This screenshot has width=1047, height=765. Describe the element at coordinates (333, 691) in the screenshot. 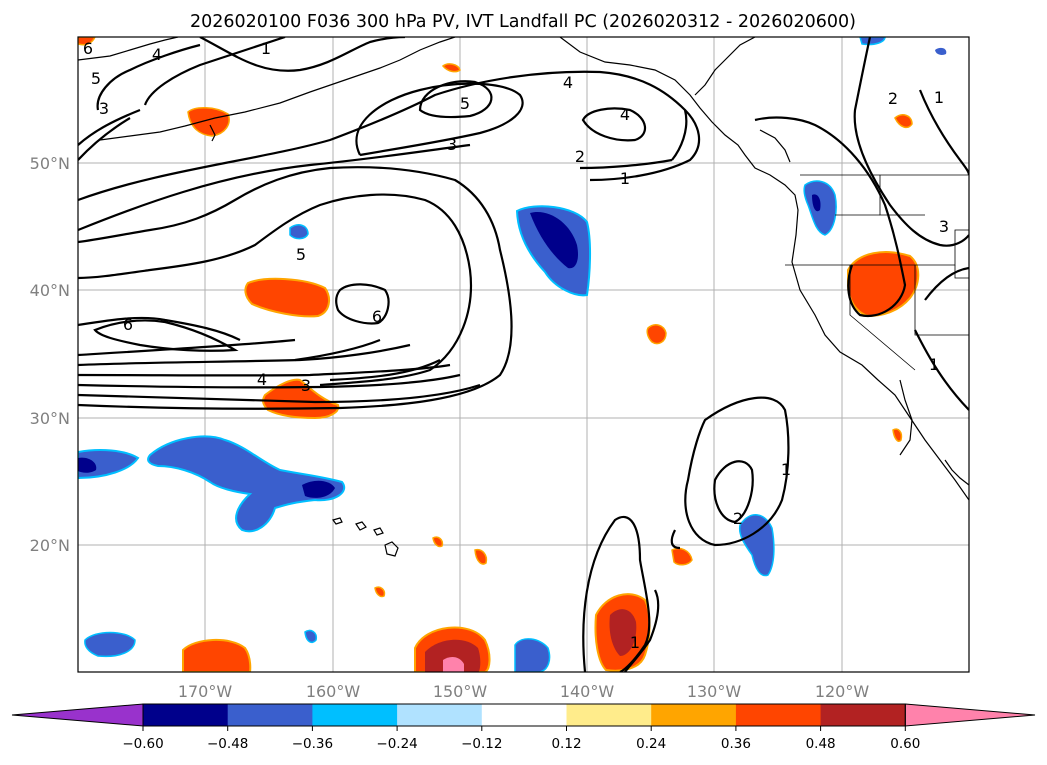

I see `lon-tick-label: 160°W` at that location.